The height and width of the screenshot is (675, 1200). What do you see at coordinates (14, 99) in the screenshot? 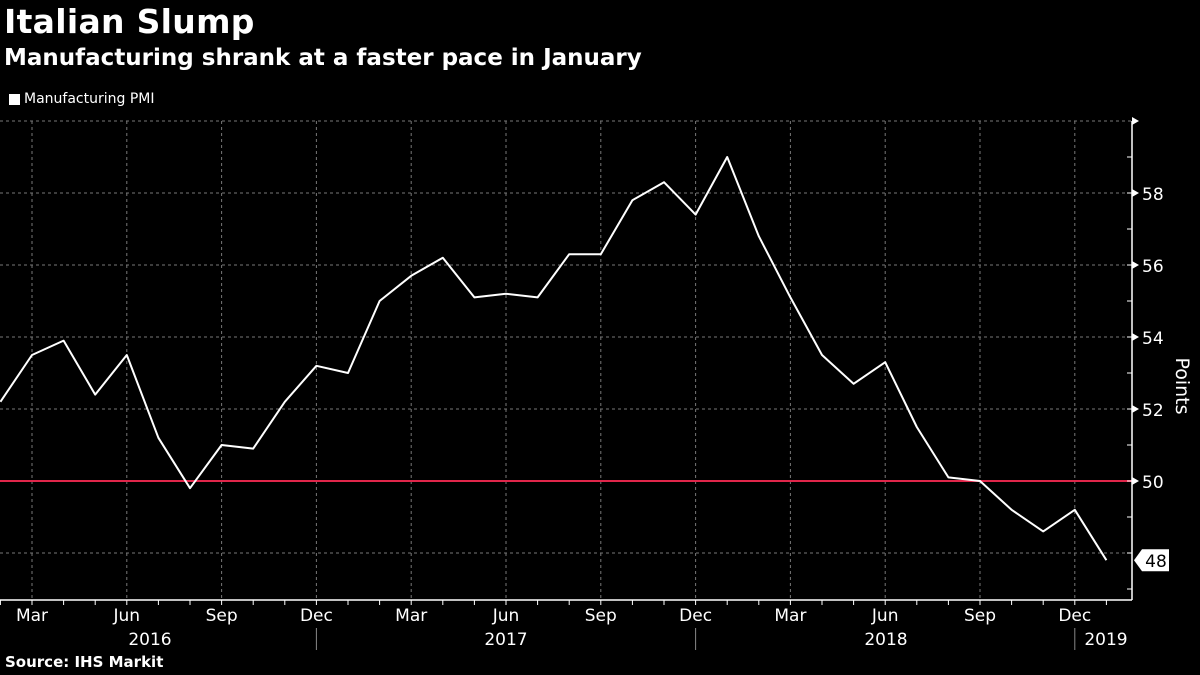
I see `legend-swatch-icon` at bounding box center [14, 99].